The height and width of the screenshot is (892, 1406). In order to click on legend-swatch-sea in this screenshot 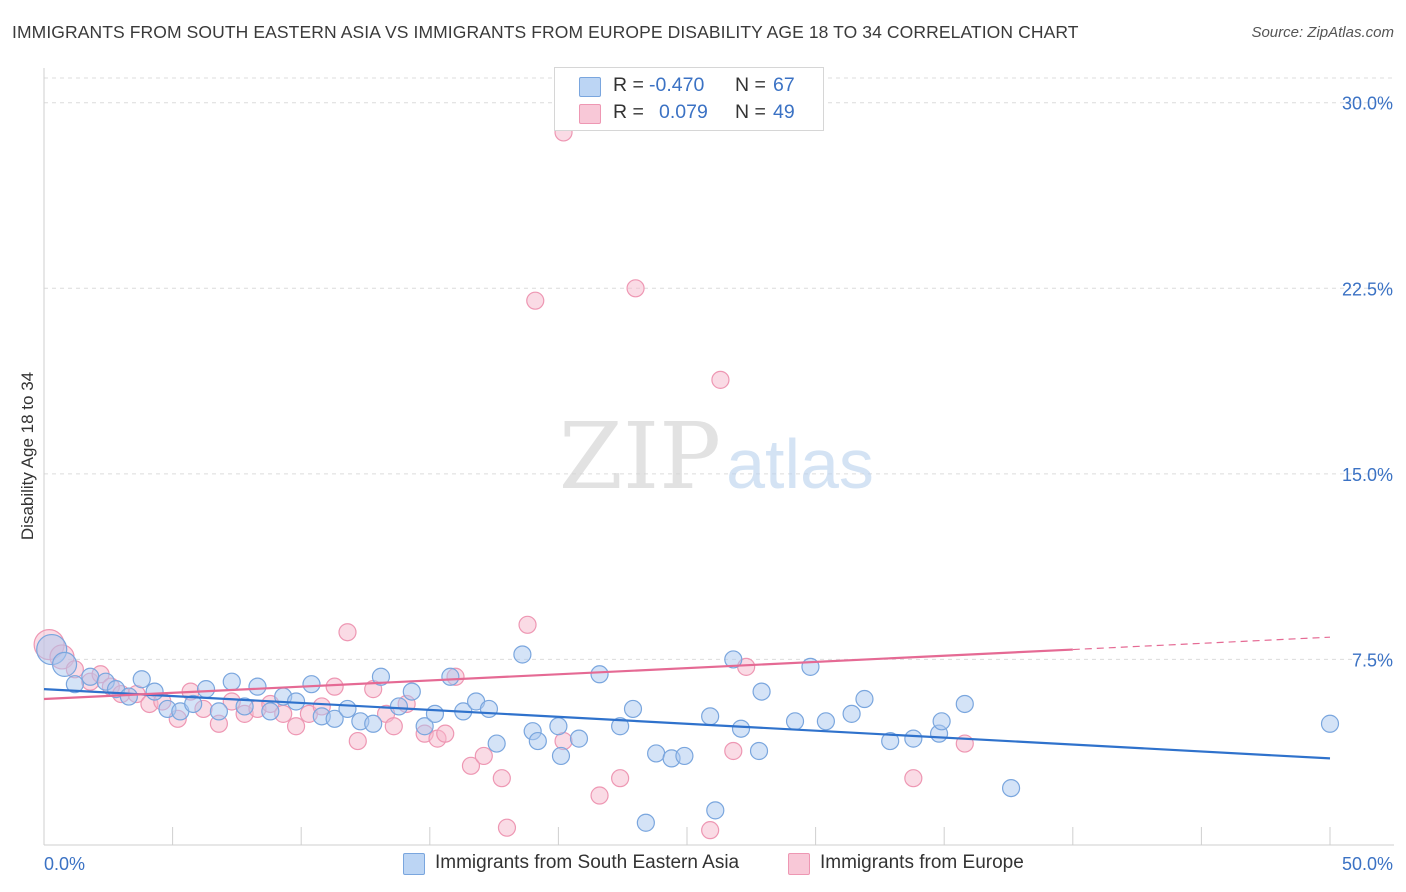, I will do `click(590, 87)`.